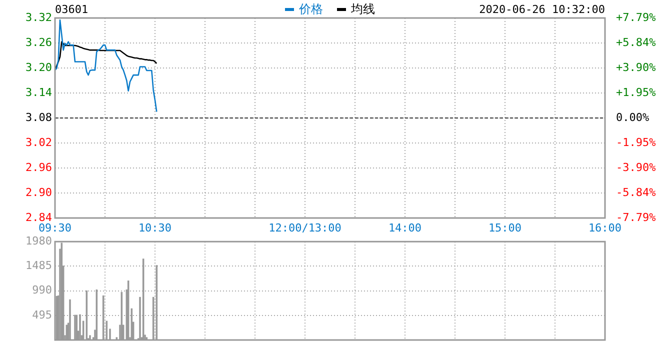 This screenshot has height=360, width=660. Describe the element at coordinates (39, 241) in the screenshot. I see `y-tick-label: 1980` at that location.